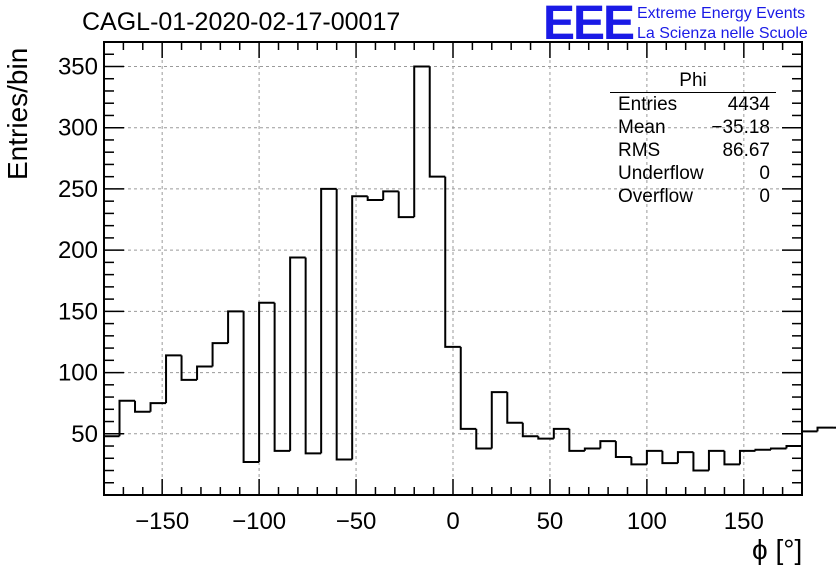 The image size is (836, 572). I want to click on x-tick-label: 0, so click(452, 521).